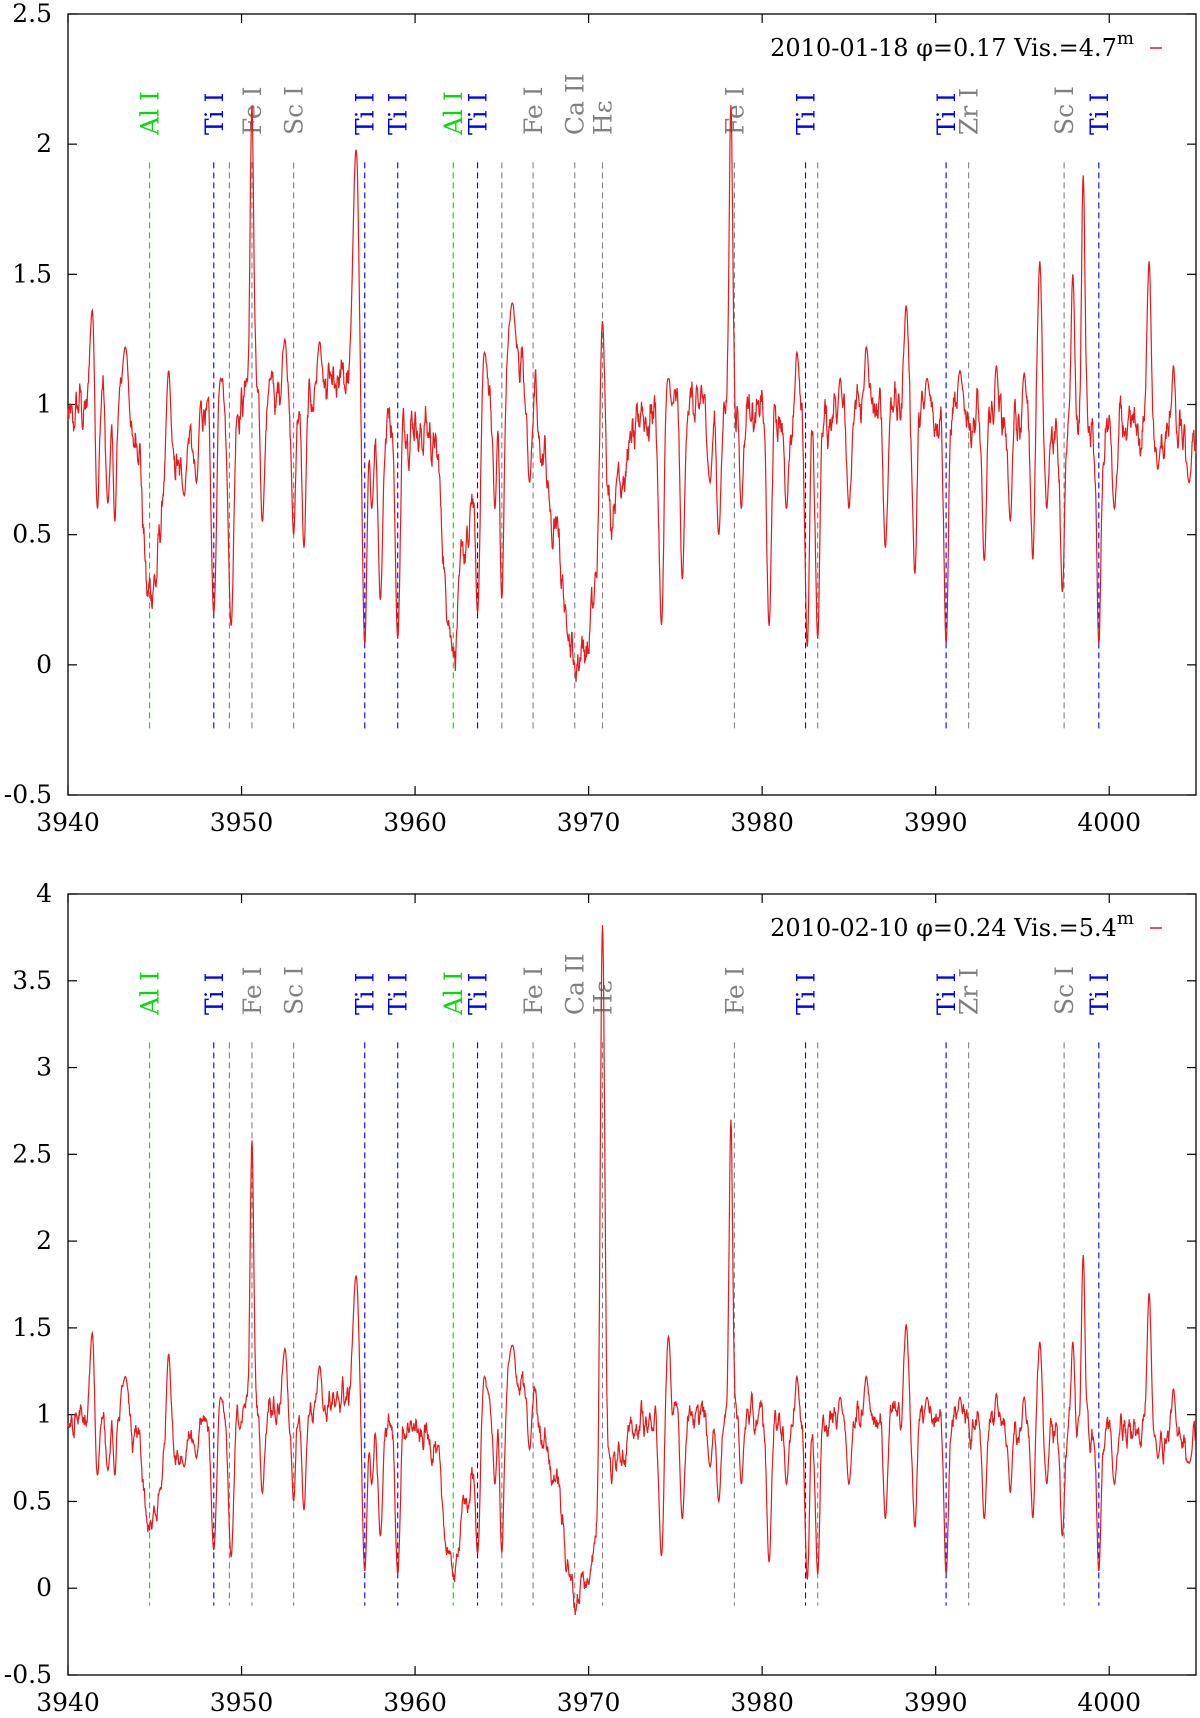 The height and width of the screenshot is (1718, 1200). I want to click on legend-label: 2010-02-10 φ=0.24 Vis.=5.4m, so click(952, 925).